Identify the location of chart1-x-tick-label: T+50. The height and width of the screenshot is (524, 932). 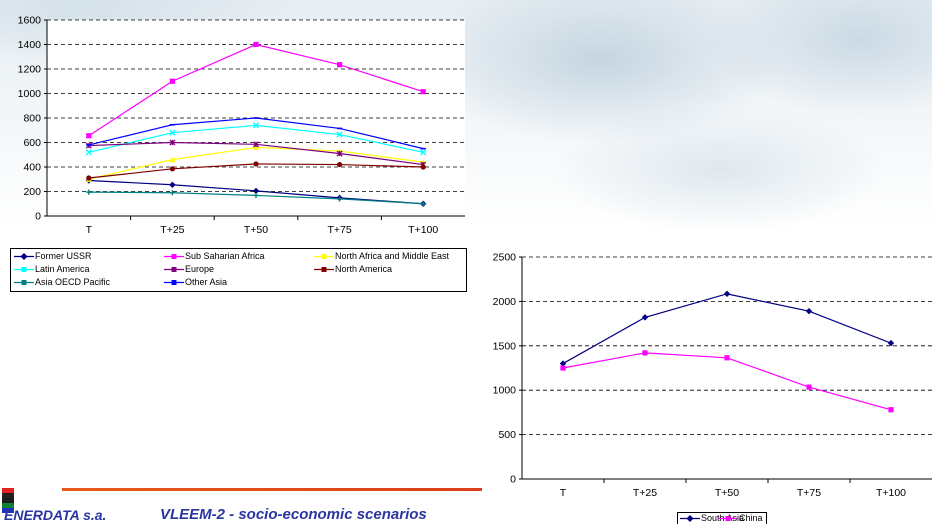
(256, 230).